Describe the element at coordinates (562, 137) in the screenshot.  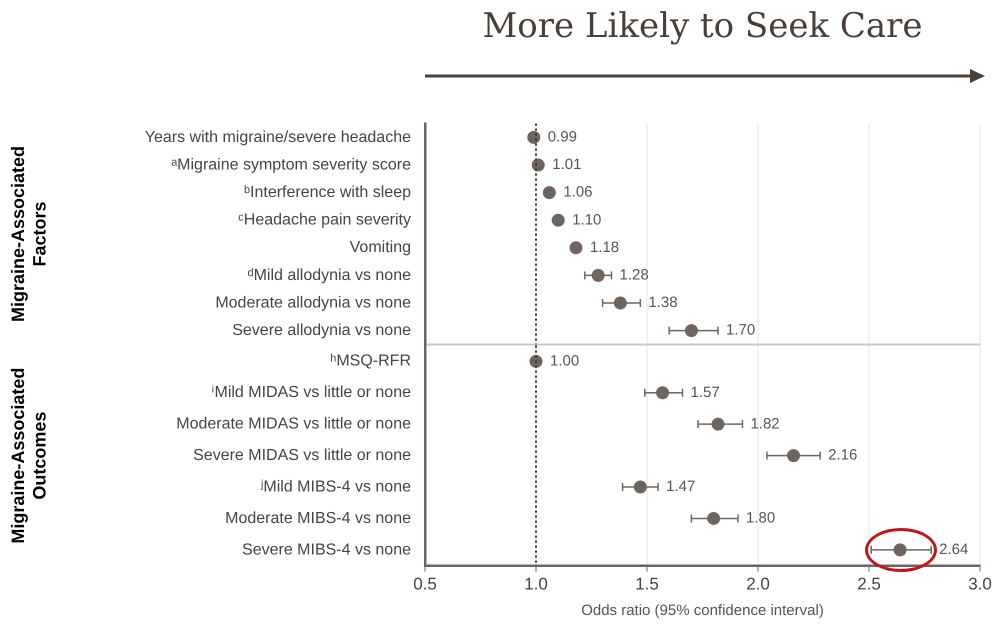
I see `data-label: 0.99` at that location.